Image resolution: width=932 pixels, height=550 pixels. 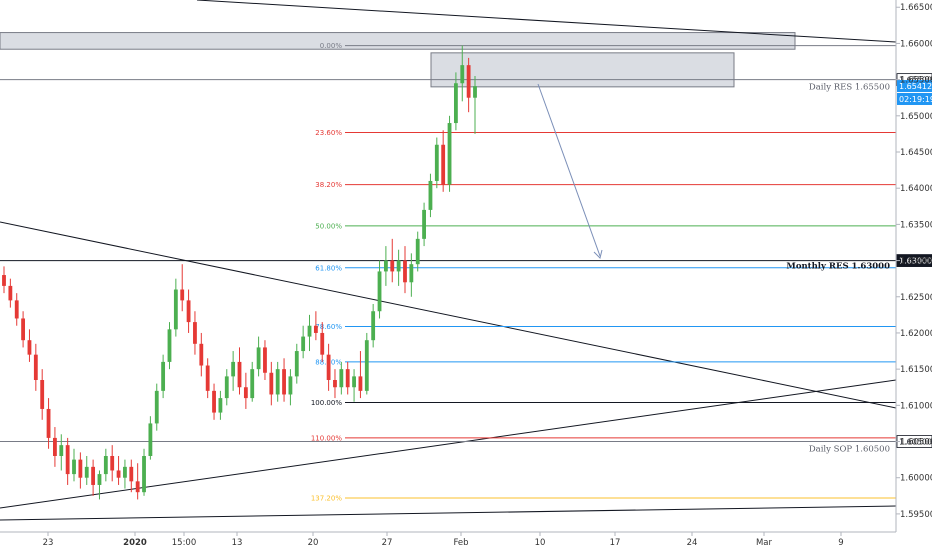 I want to click on x-tick-label: 15:00, so click(x=184, y=543).